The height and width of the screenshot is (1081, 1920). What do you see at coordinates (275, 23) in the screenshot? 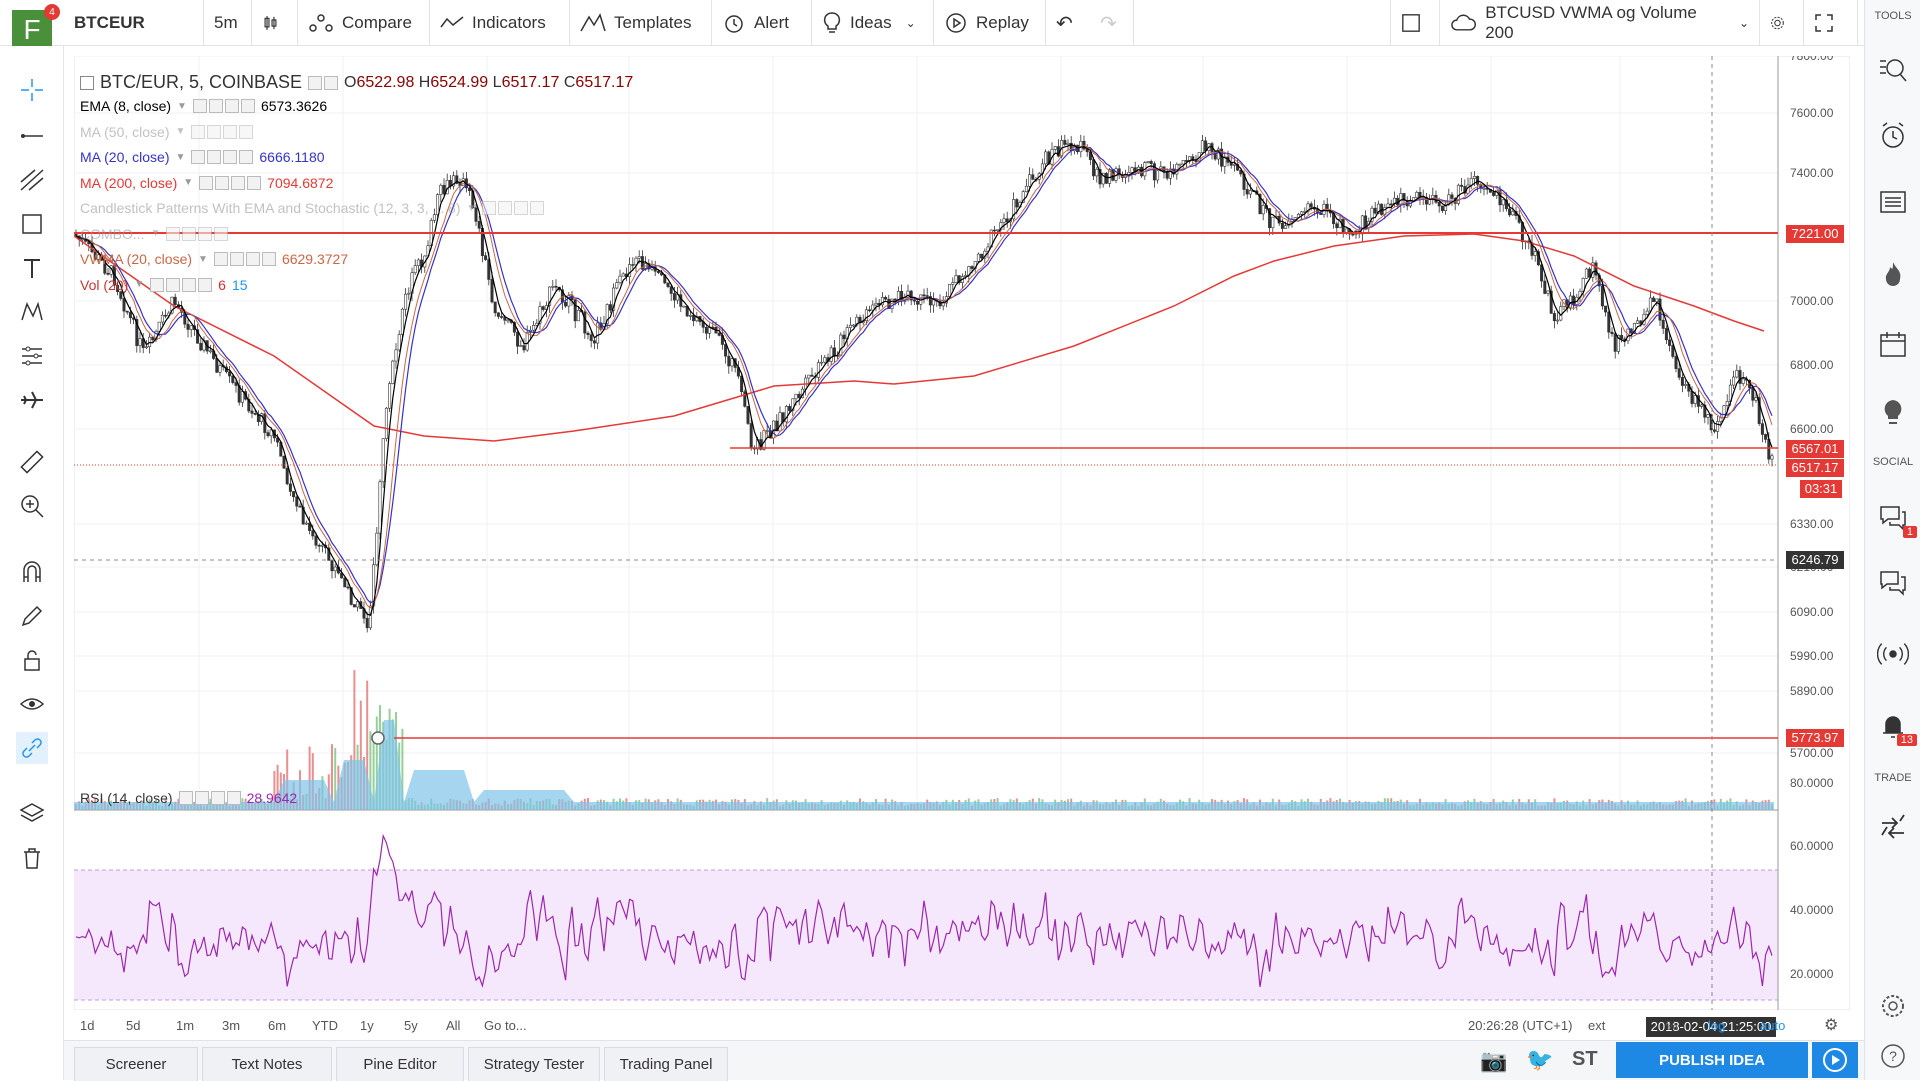
I see `chart-style-button` at bounding box center [275, 23].